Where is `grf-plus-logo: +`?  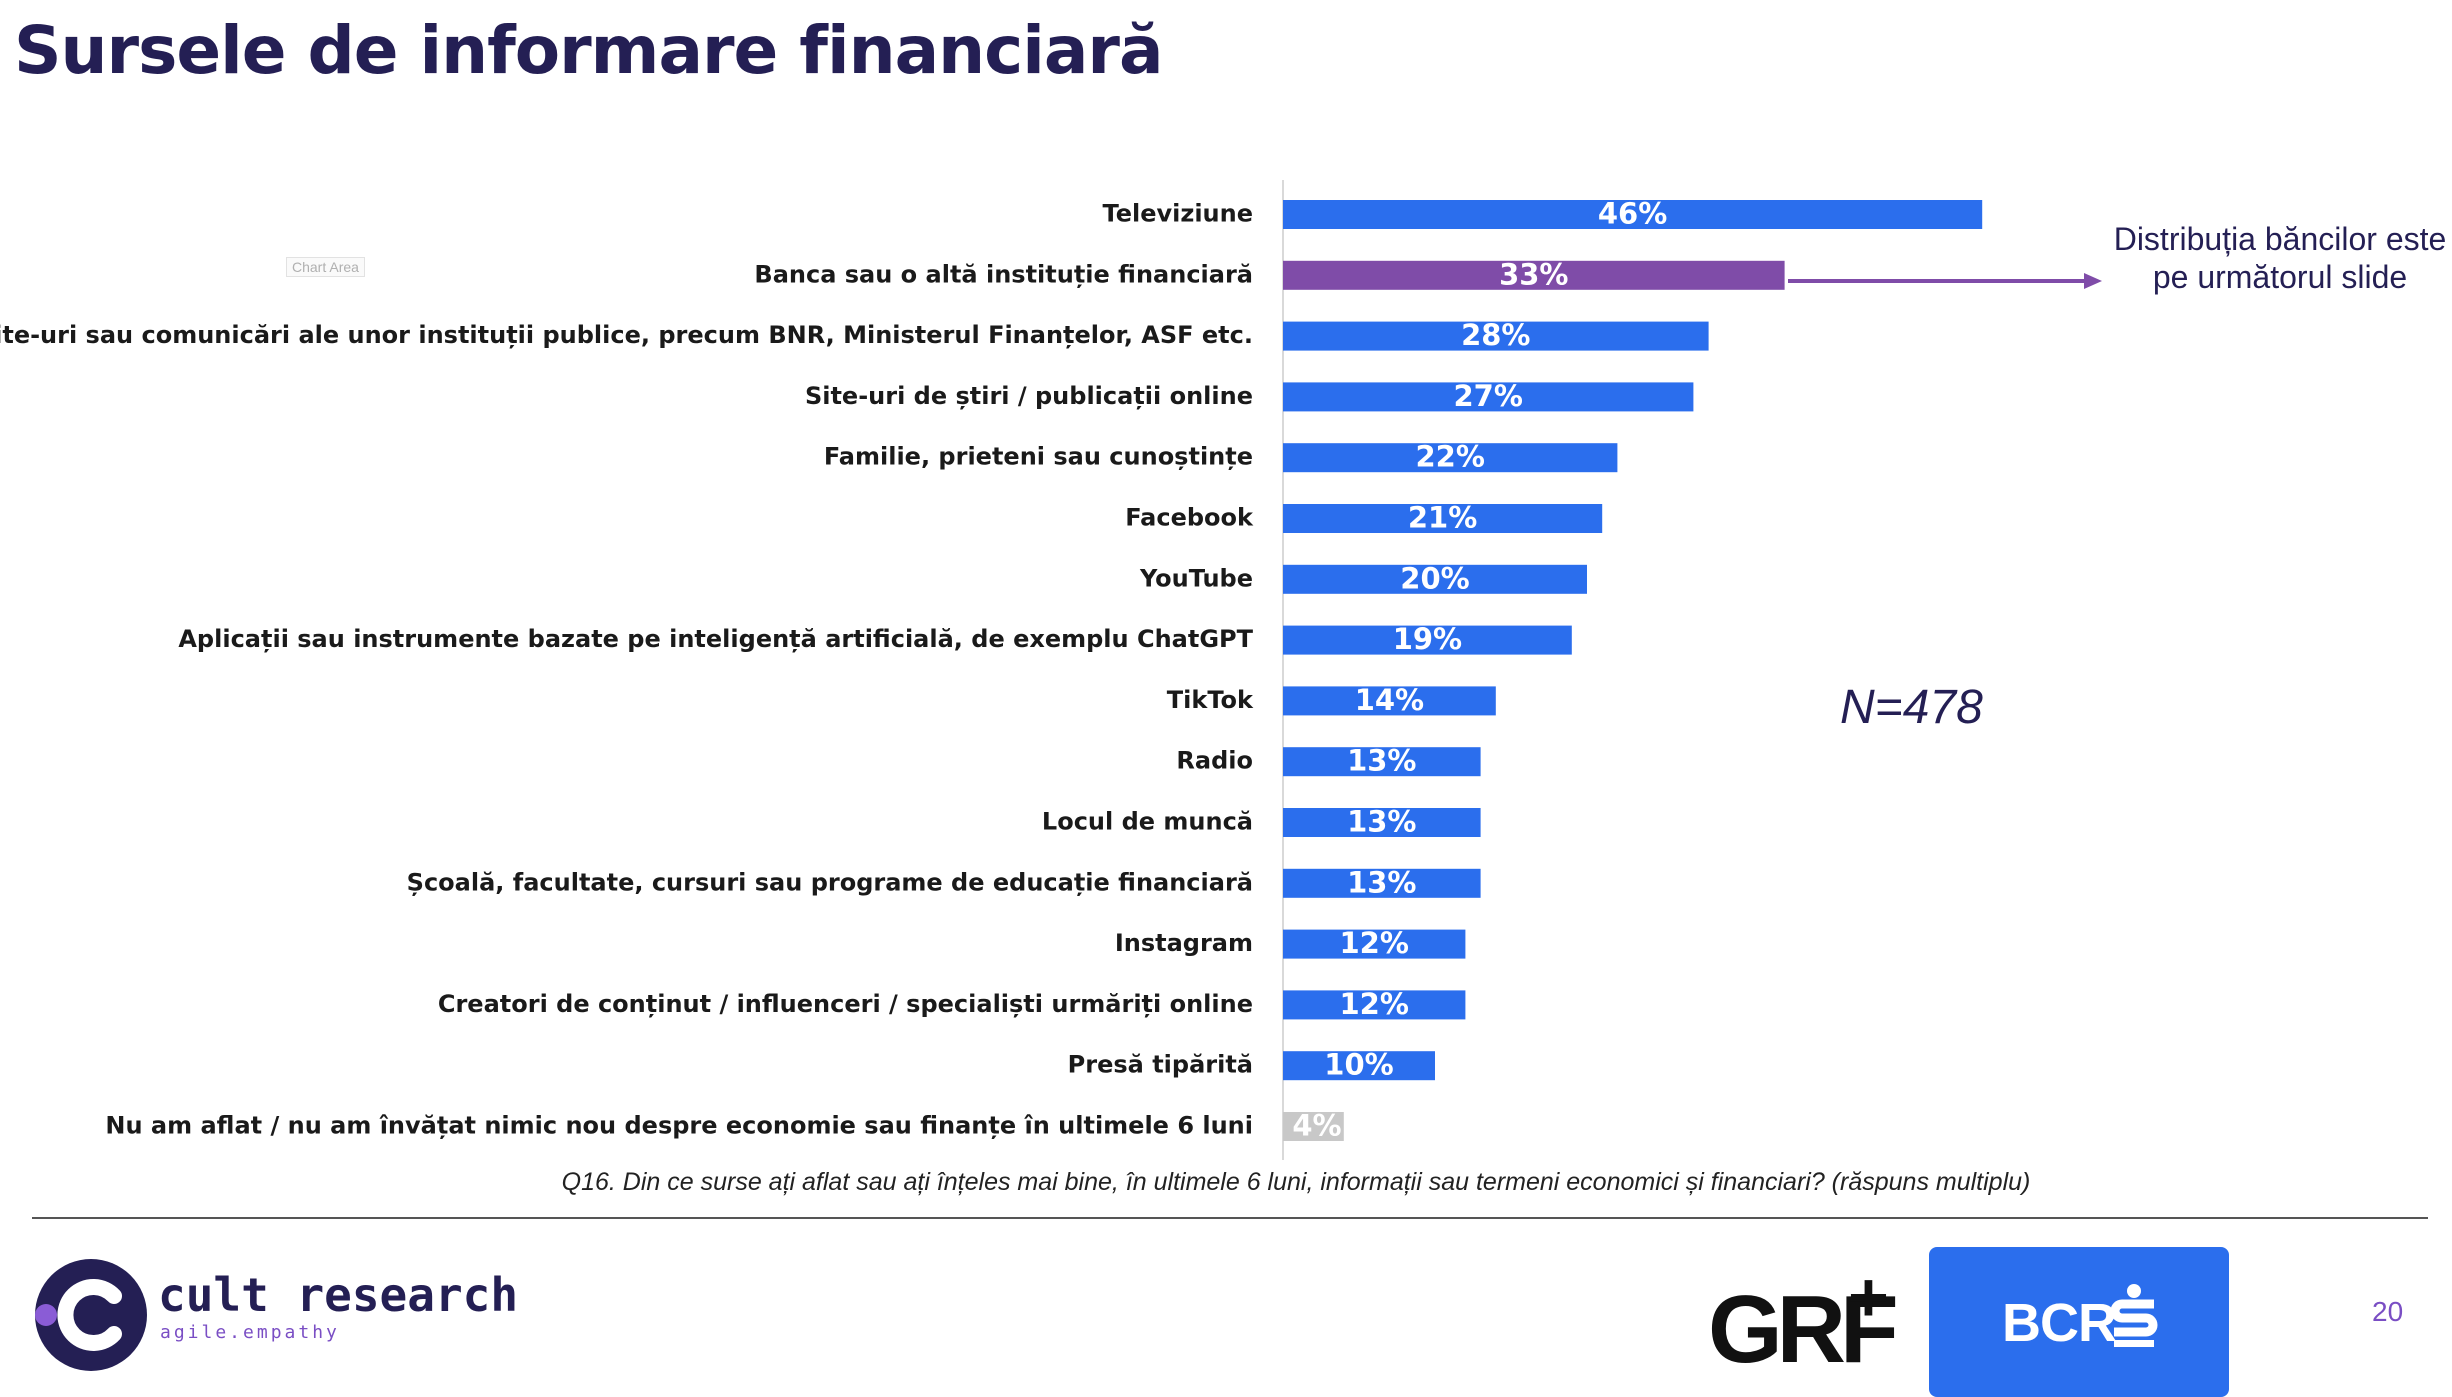 grf-plus-logo: + is located at coordinates (1868, 1297).